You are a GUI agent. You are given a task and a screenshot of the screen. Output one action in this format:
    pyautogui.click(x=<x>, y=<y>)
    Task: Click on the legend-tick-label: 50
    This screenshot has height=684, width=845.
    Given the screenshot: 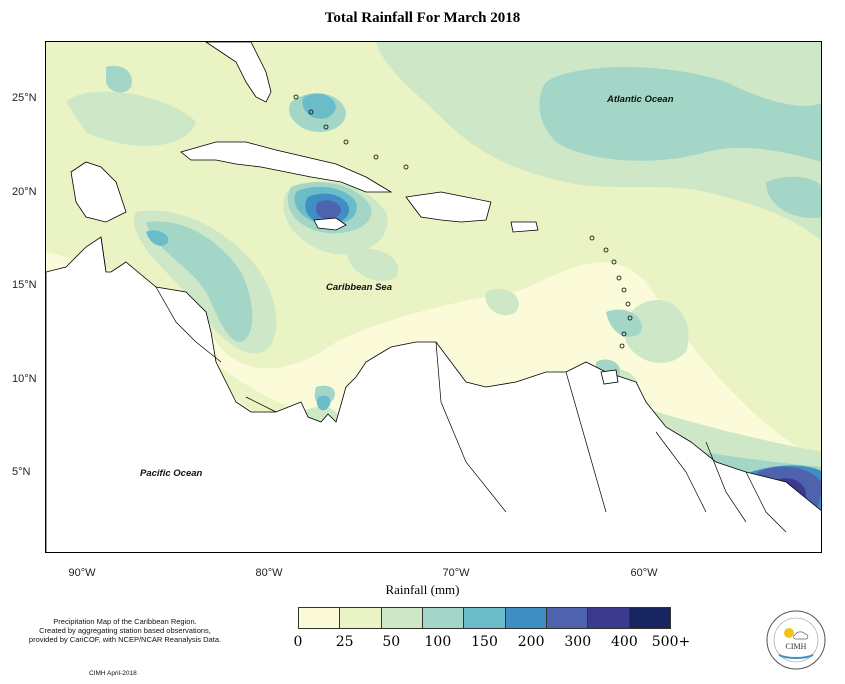 What is the action you would take?
    pyautogui.click(x=391, y=642)
    